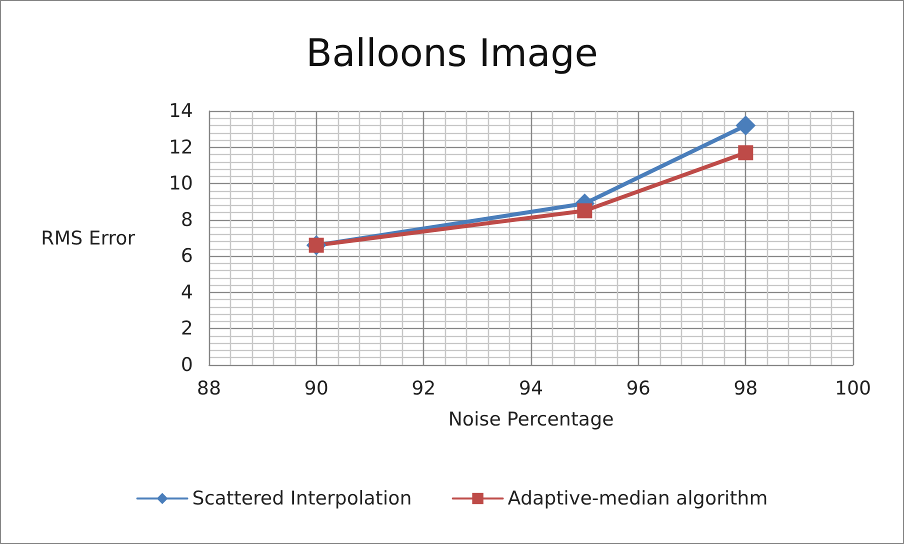  I want to click on x-tick-label: 88, so click(209, 389).